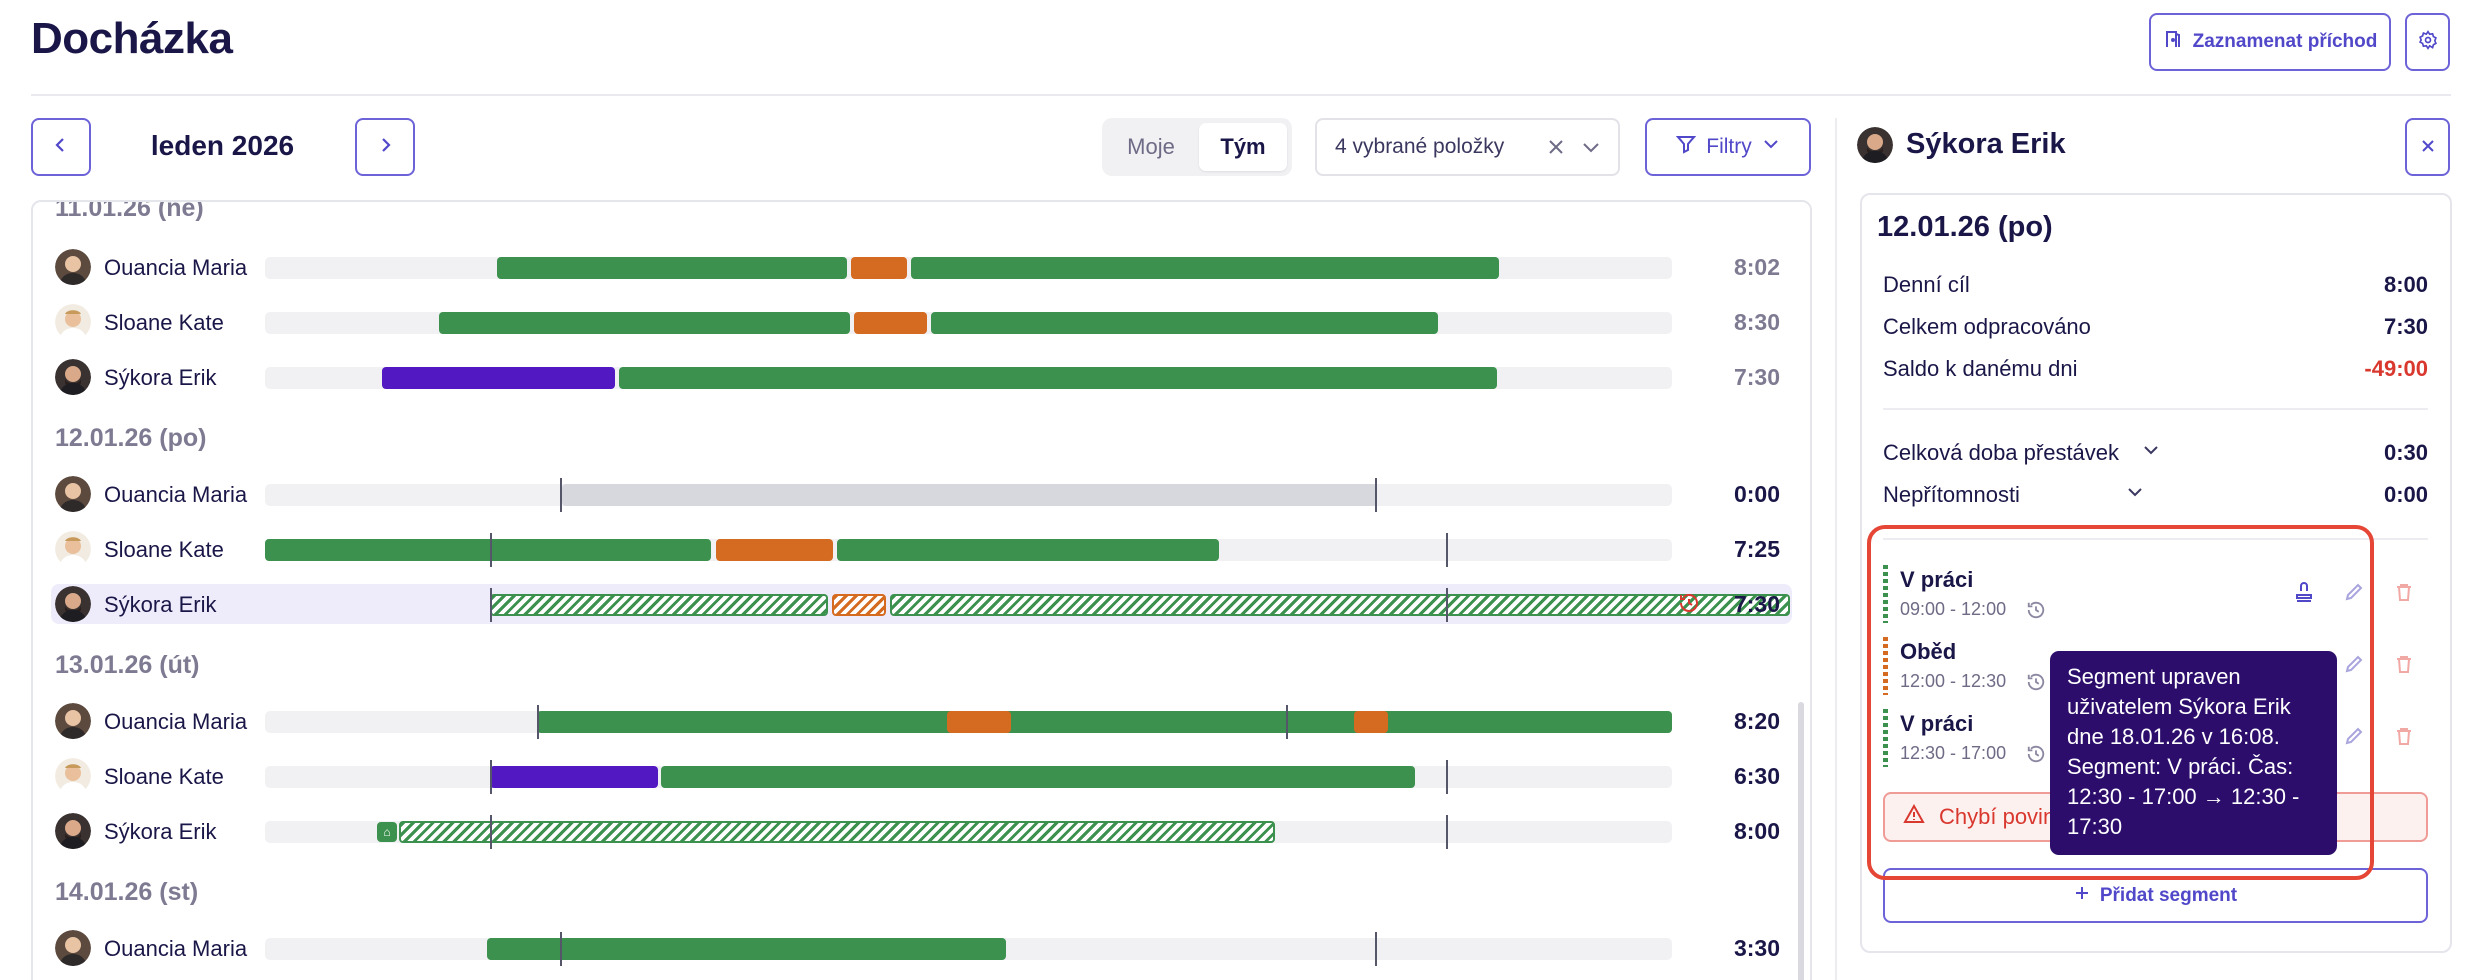 The image size is (2492, 980). I want to click on breaks-expandable: Celková doba přestávek 0:30, so click(2155, 453).